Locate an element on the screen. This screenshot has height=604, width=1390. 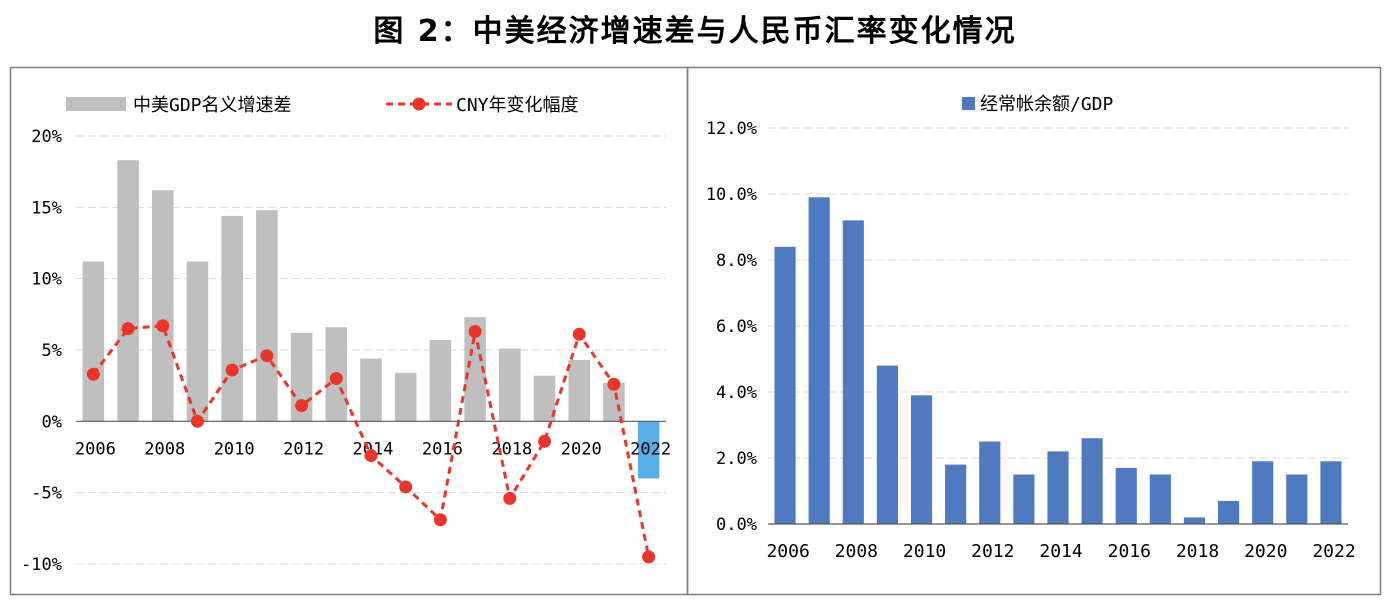
legend-label-current-account: 经常帐余额/GDP is located at coordinates (1047, 104).